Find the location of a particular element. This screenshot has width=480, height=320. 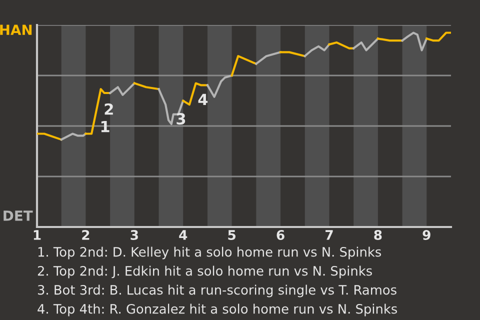

x-tick-label: 3 is located at coordinates (134, 235).